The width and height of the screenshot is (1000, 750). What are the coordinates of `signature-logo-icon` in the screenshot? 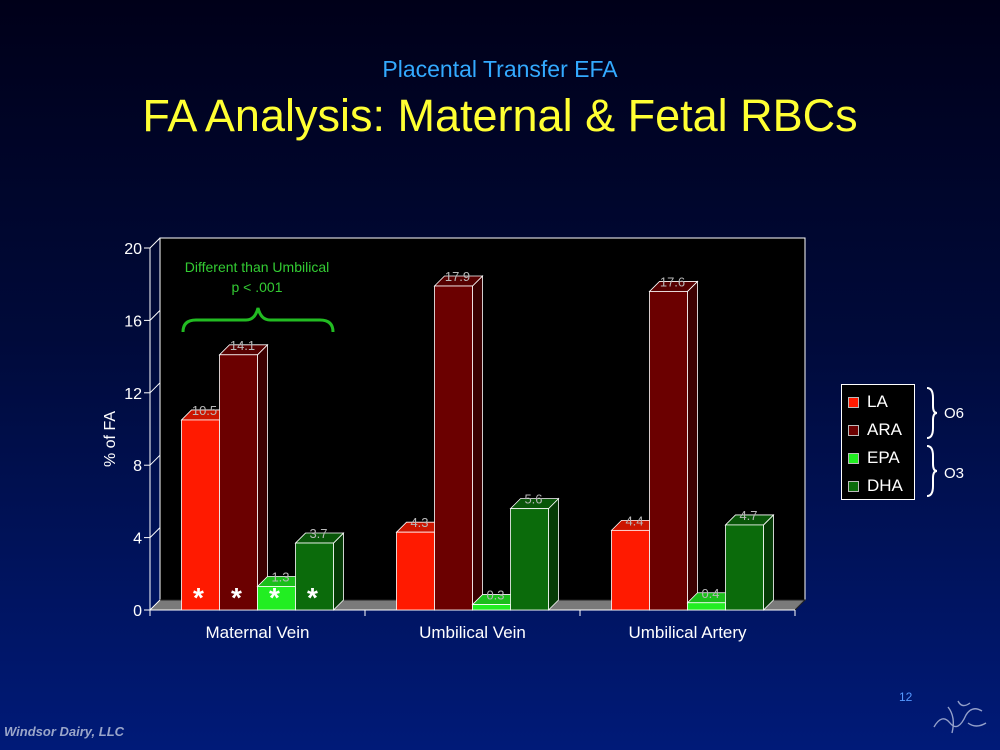 It's located at (960, 717).